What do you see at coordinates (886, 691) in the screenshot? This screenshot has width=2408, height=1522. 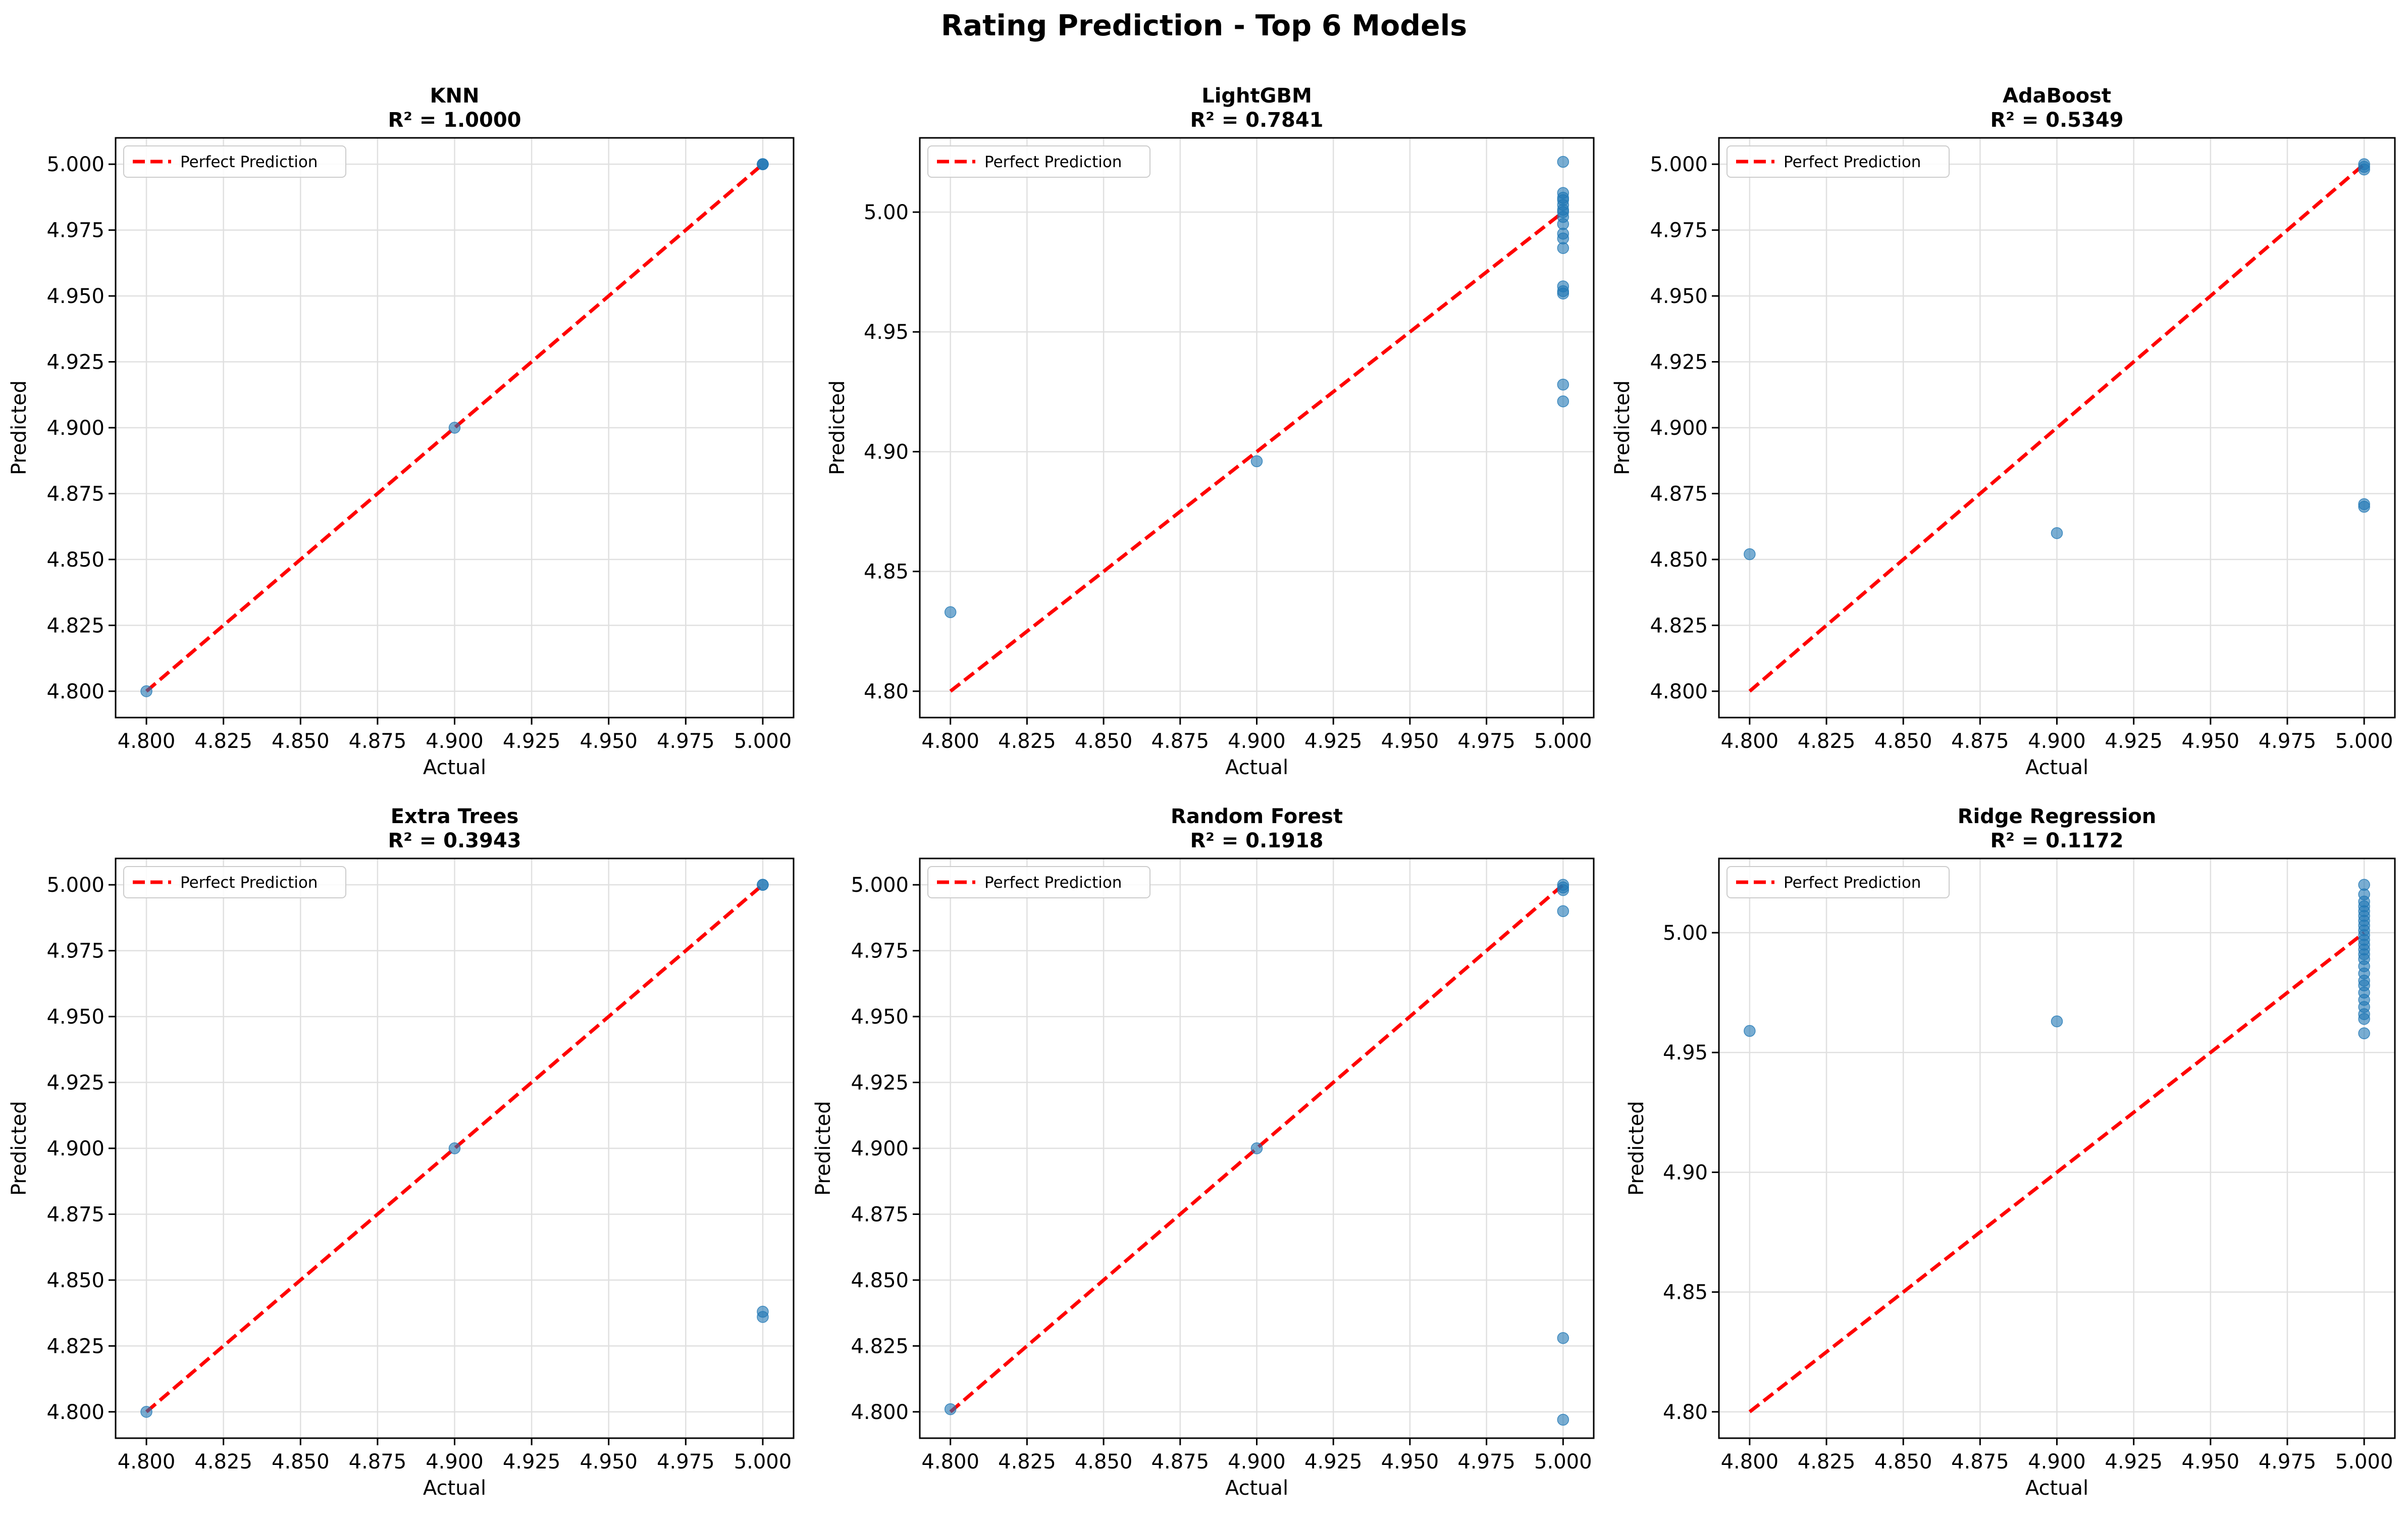 I see `y-tick-label: 4.80` at bounding box center [886, 691].